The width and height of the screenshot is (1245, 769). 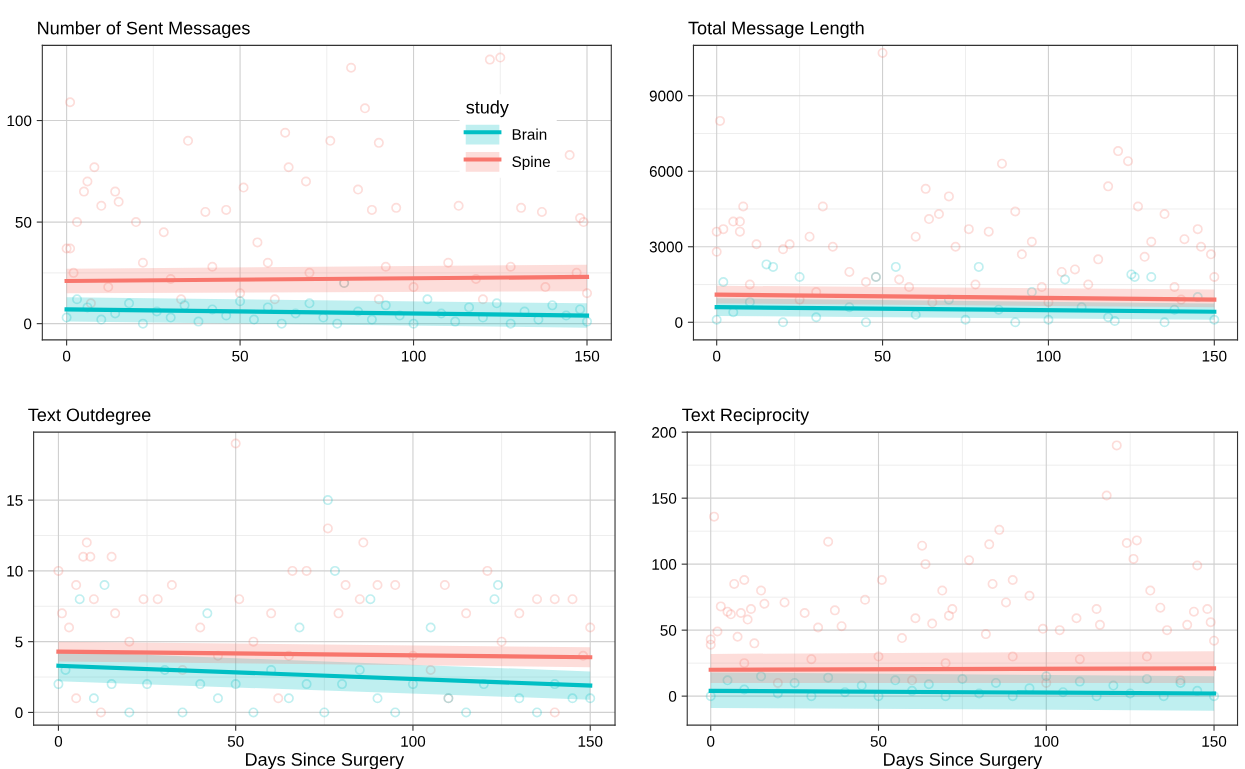 I want to click on legend-label: Brain, so click(x=529, y=134).